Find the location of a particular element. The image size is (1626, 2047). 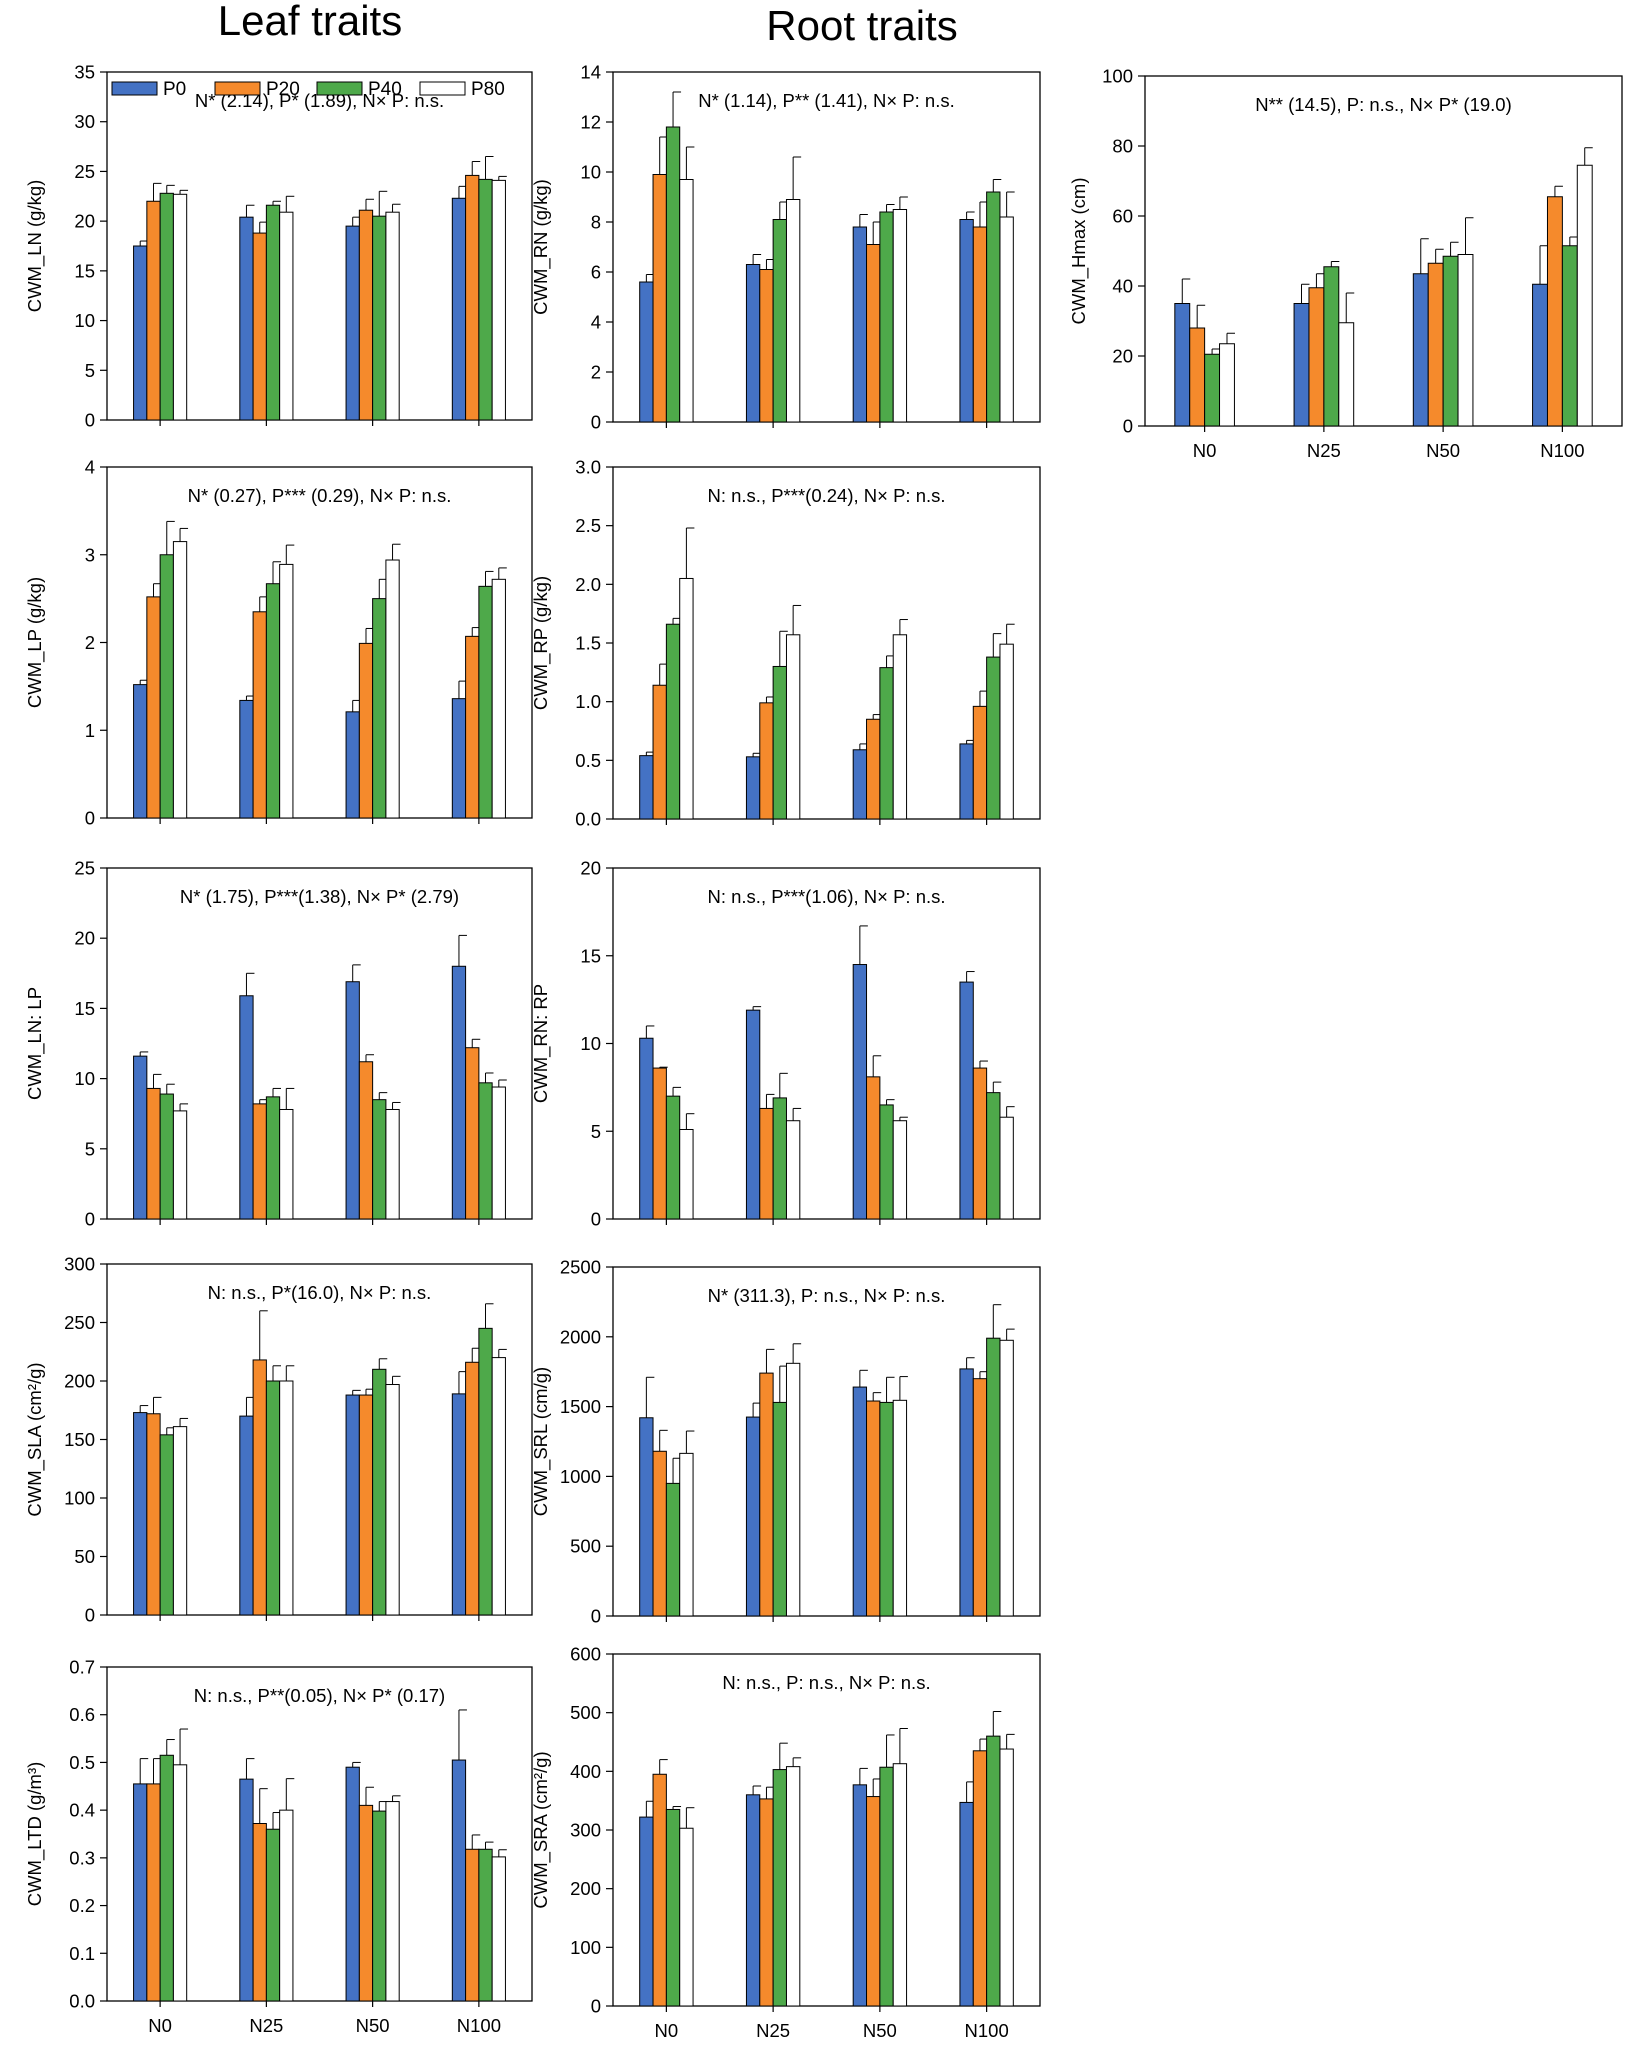

y-tick-label: 1 is located at coordinates (90, 730).